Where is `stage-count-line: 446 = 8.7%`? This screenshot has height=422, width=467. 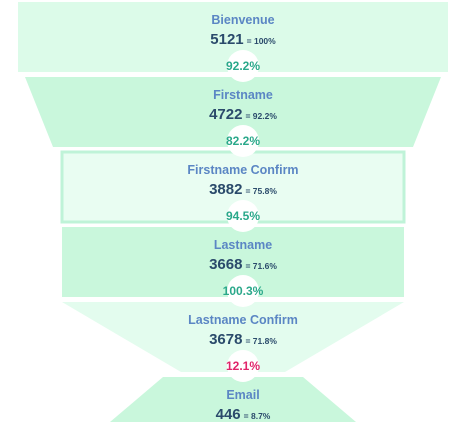 stage-count-line: 446 = 8.7% is located at coordinates (243, 414).